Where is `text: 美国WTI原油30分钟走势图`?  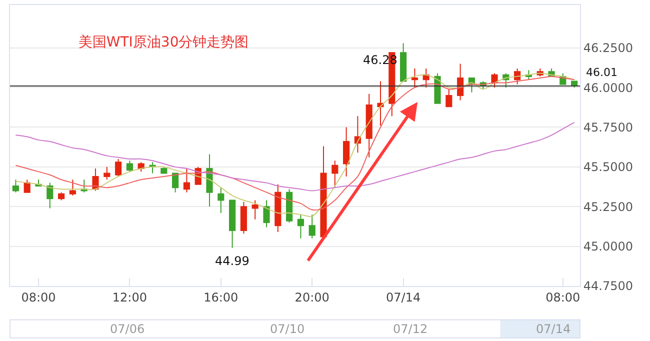
text: 美国WTI原油30分钟走势图 is located at coordinates (163, 42).